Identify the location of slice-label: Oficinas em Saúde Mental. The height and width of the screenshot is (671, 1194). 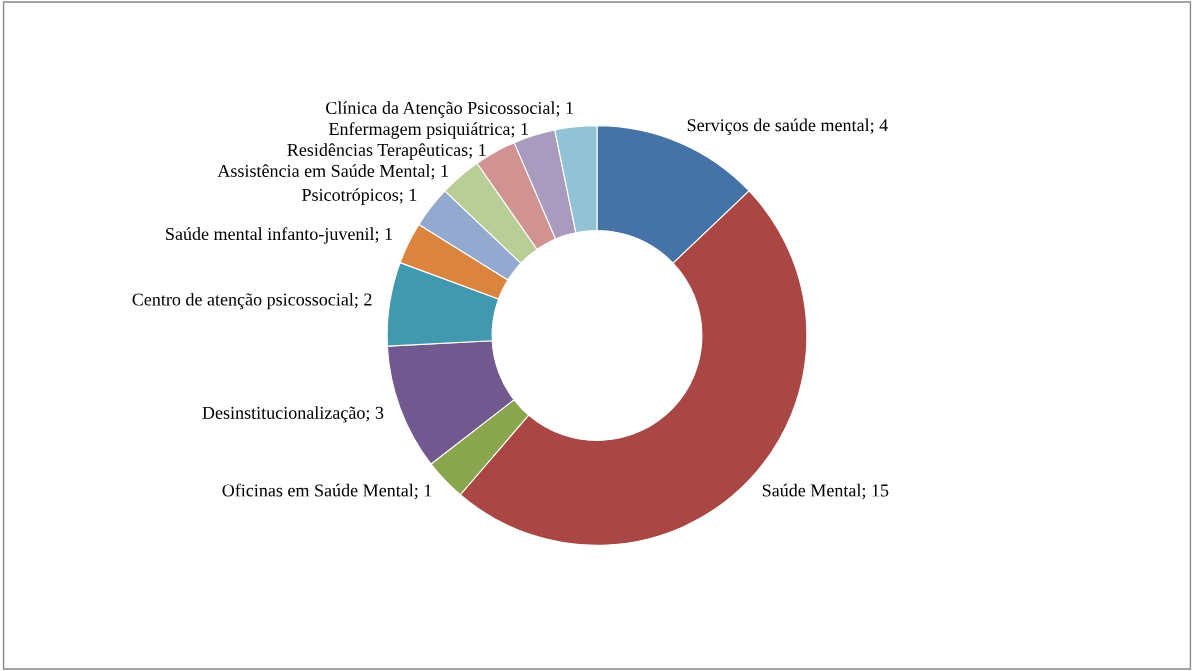
(318, 490).